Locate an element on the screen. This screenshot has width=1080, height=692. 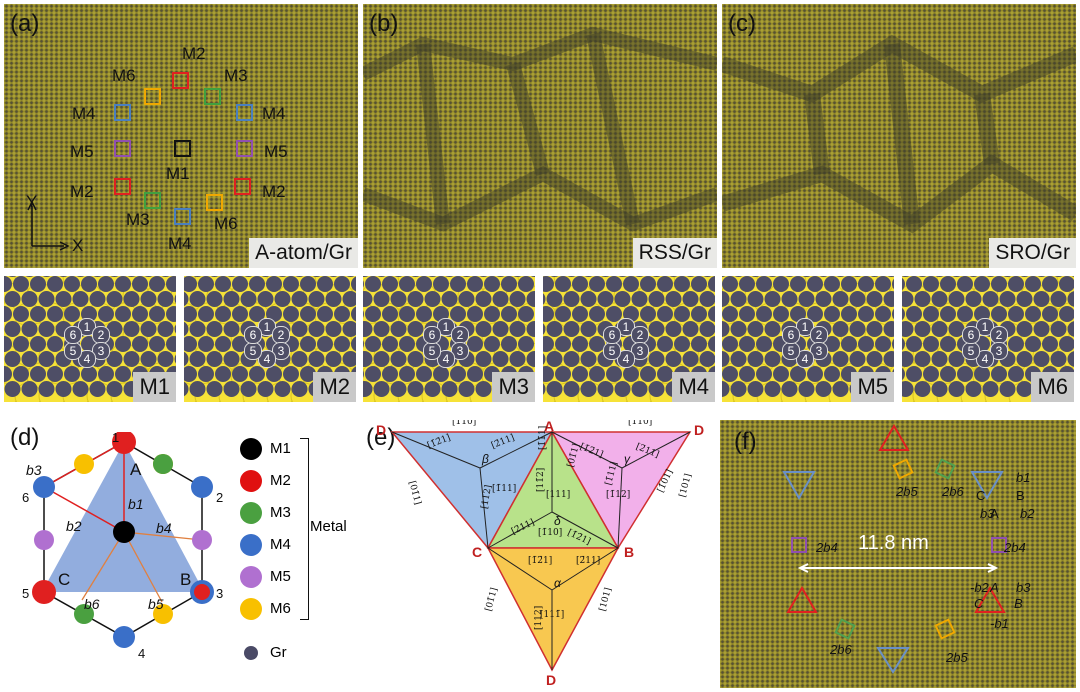
panel-b-tag: RSS/Gr is located at coordinates (674, 253).